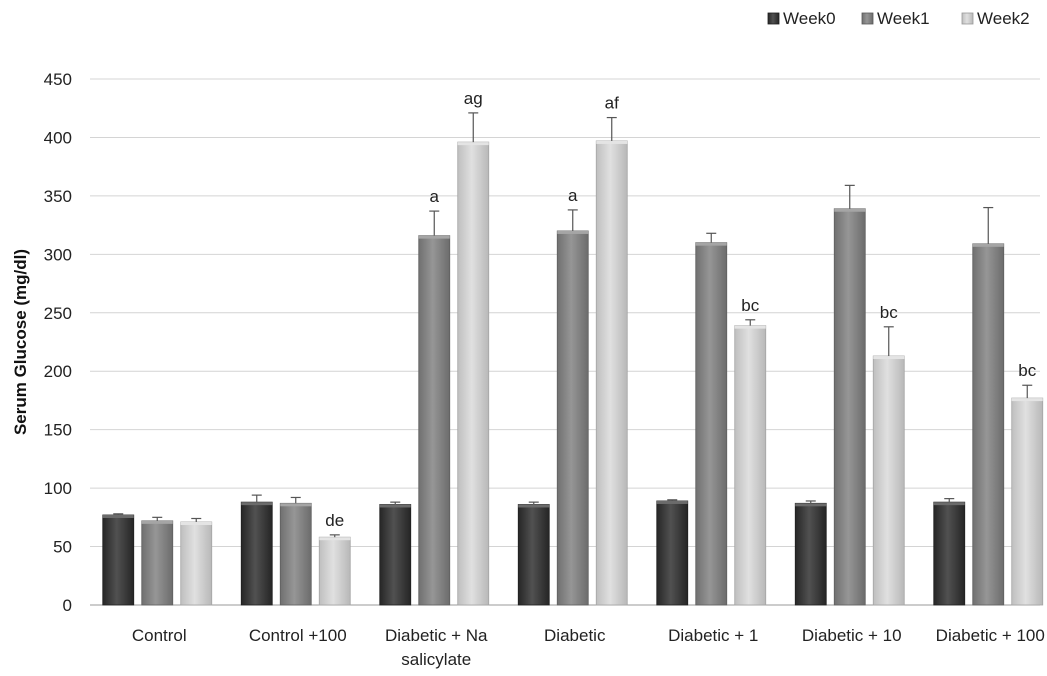 Image resolution: width=1047 pixels, height=676 pixels. Describe the element at coordinates (298, 635) in the screenshot. I see `x-tick-label-1-0: Control +100` at that location.